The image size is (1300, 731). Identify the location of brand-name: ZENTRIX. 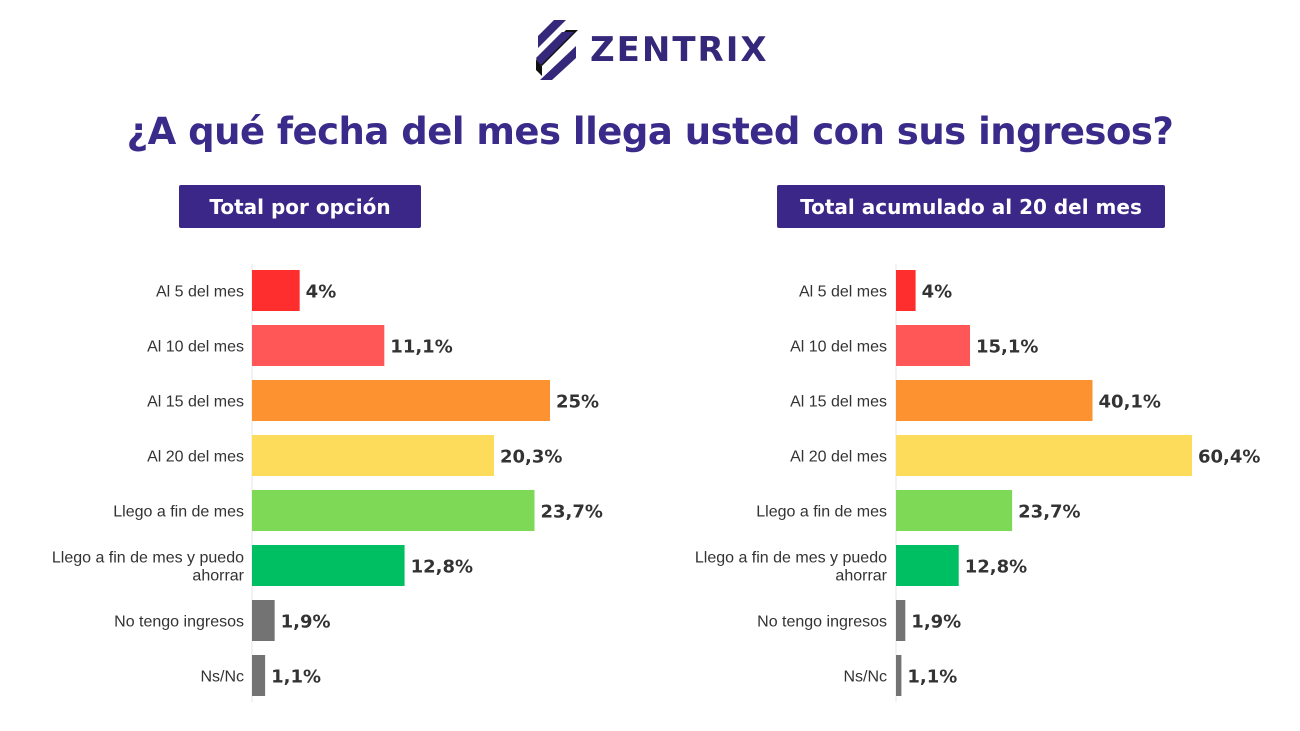
(679, 50).